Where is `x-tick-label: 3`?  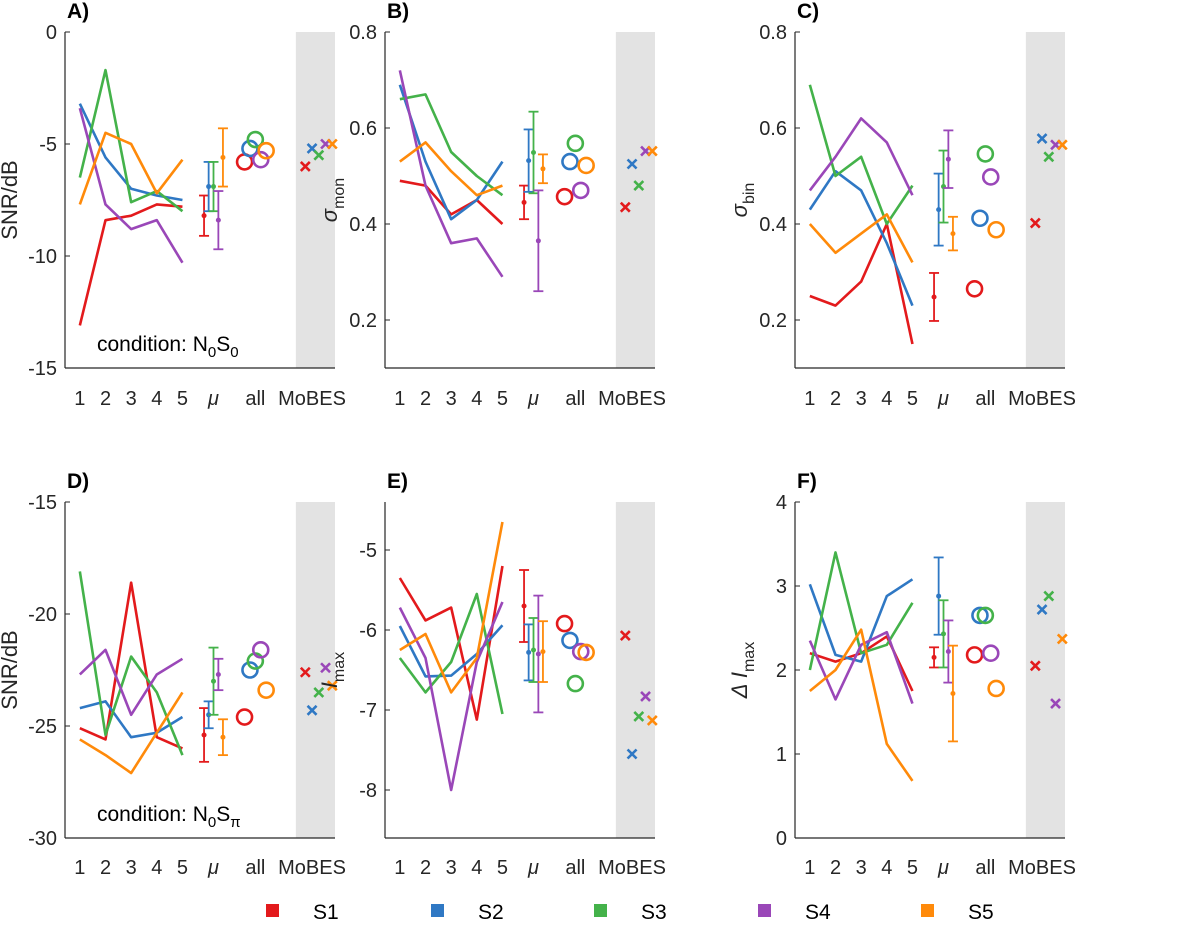 x-tick-label: 3 is located at coordinates (131, 399).